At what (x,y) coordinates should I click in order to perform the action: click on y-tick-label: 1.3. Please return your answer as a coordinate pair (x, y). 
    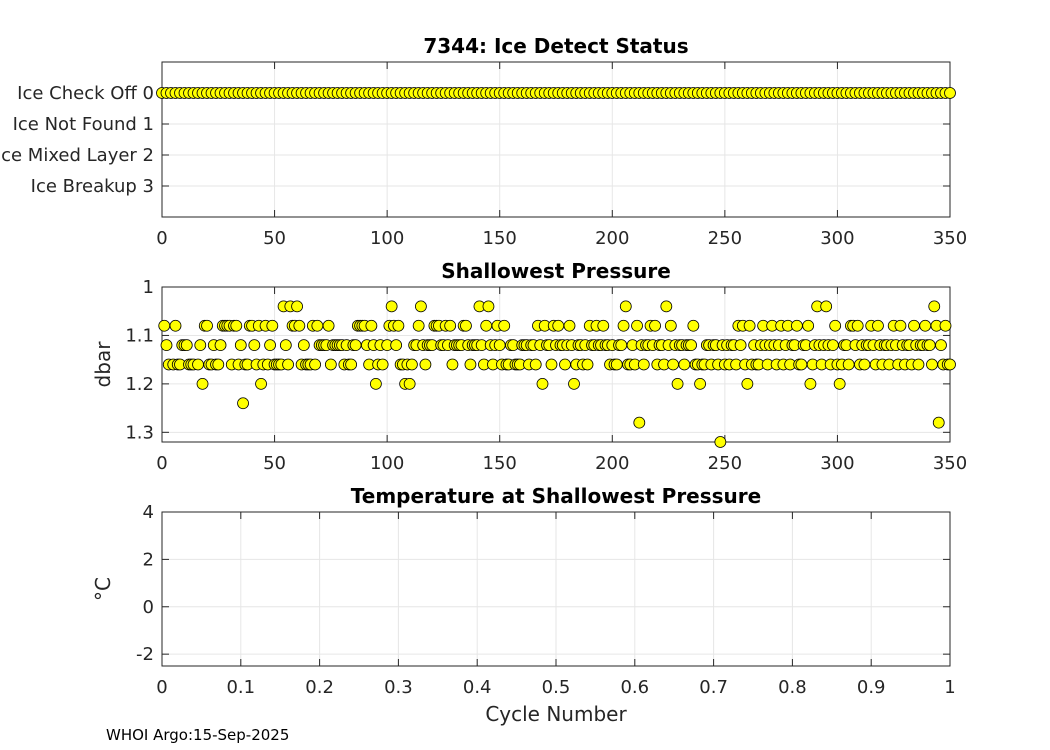
    Looking at the image, I should click on (139, 432).